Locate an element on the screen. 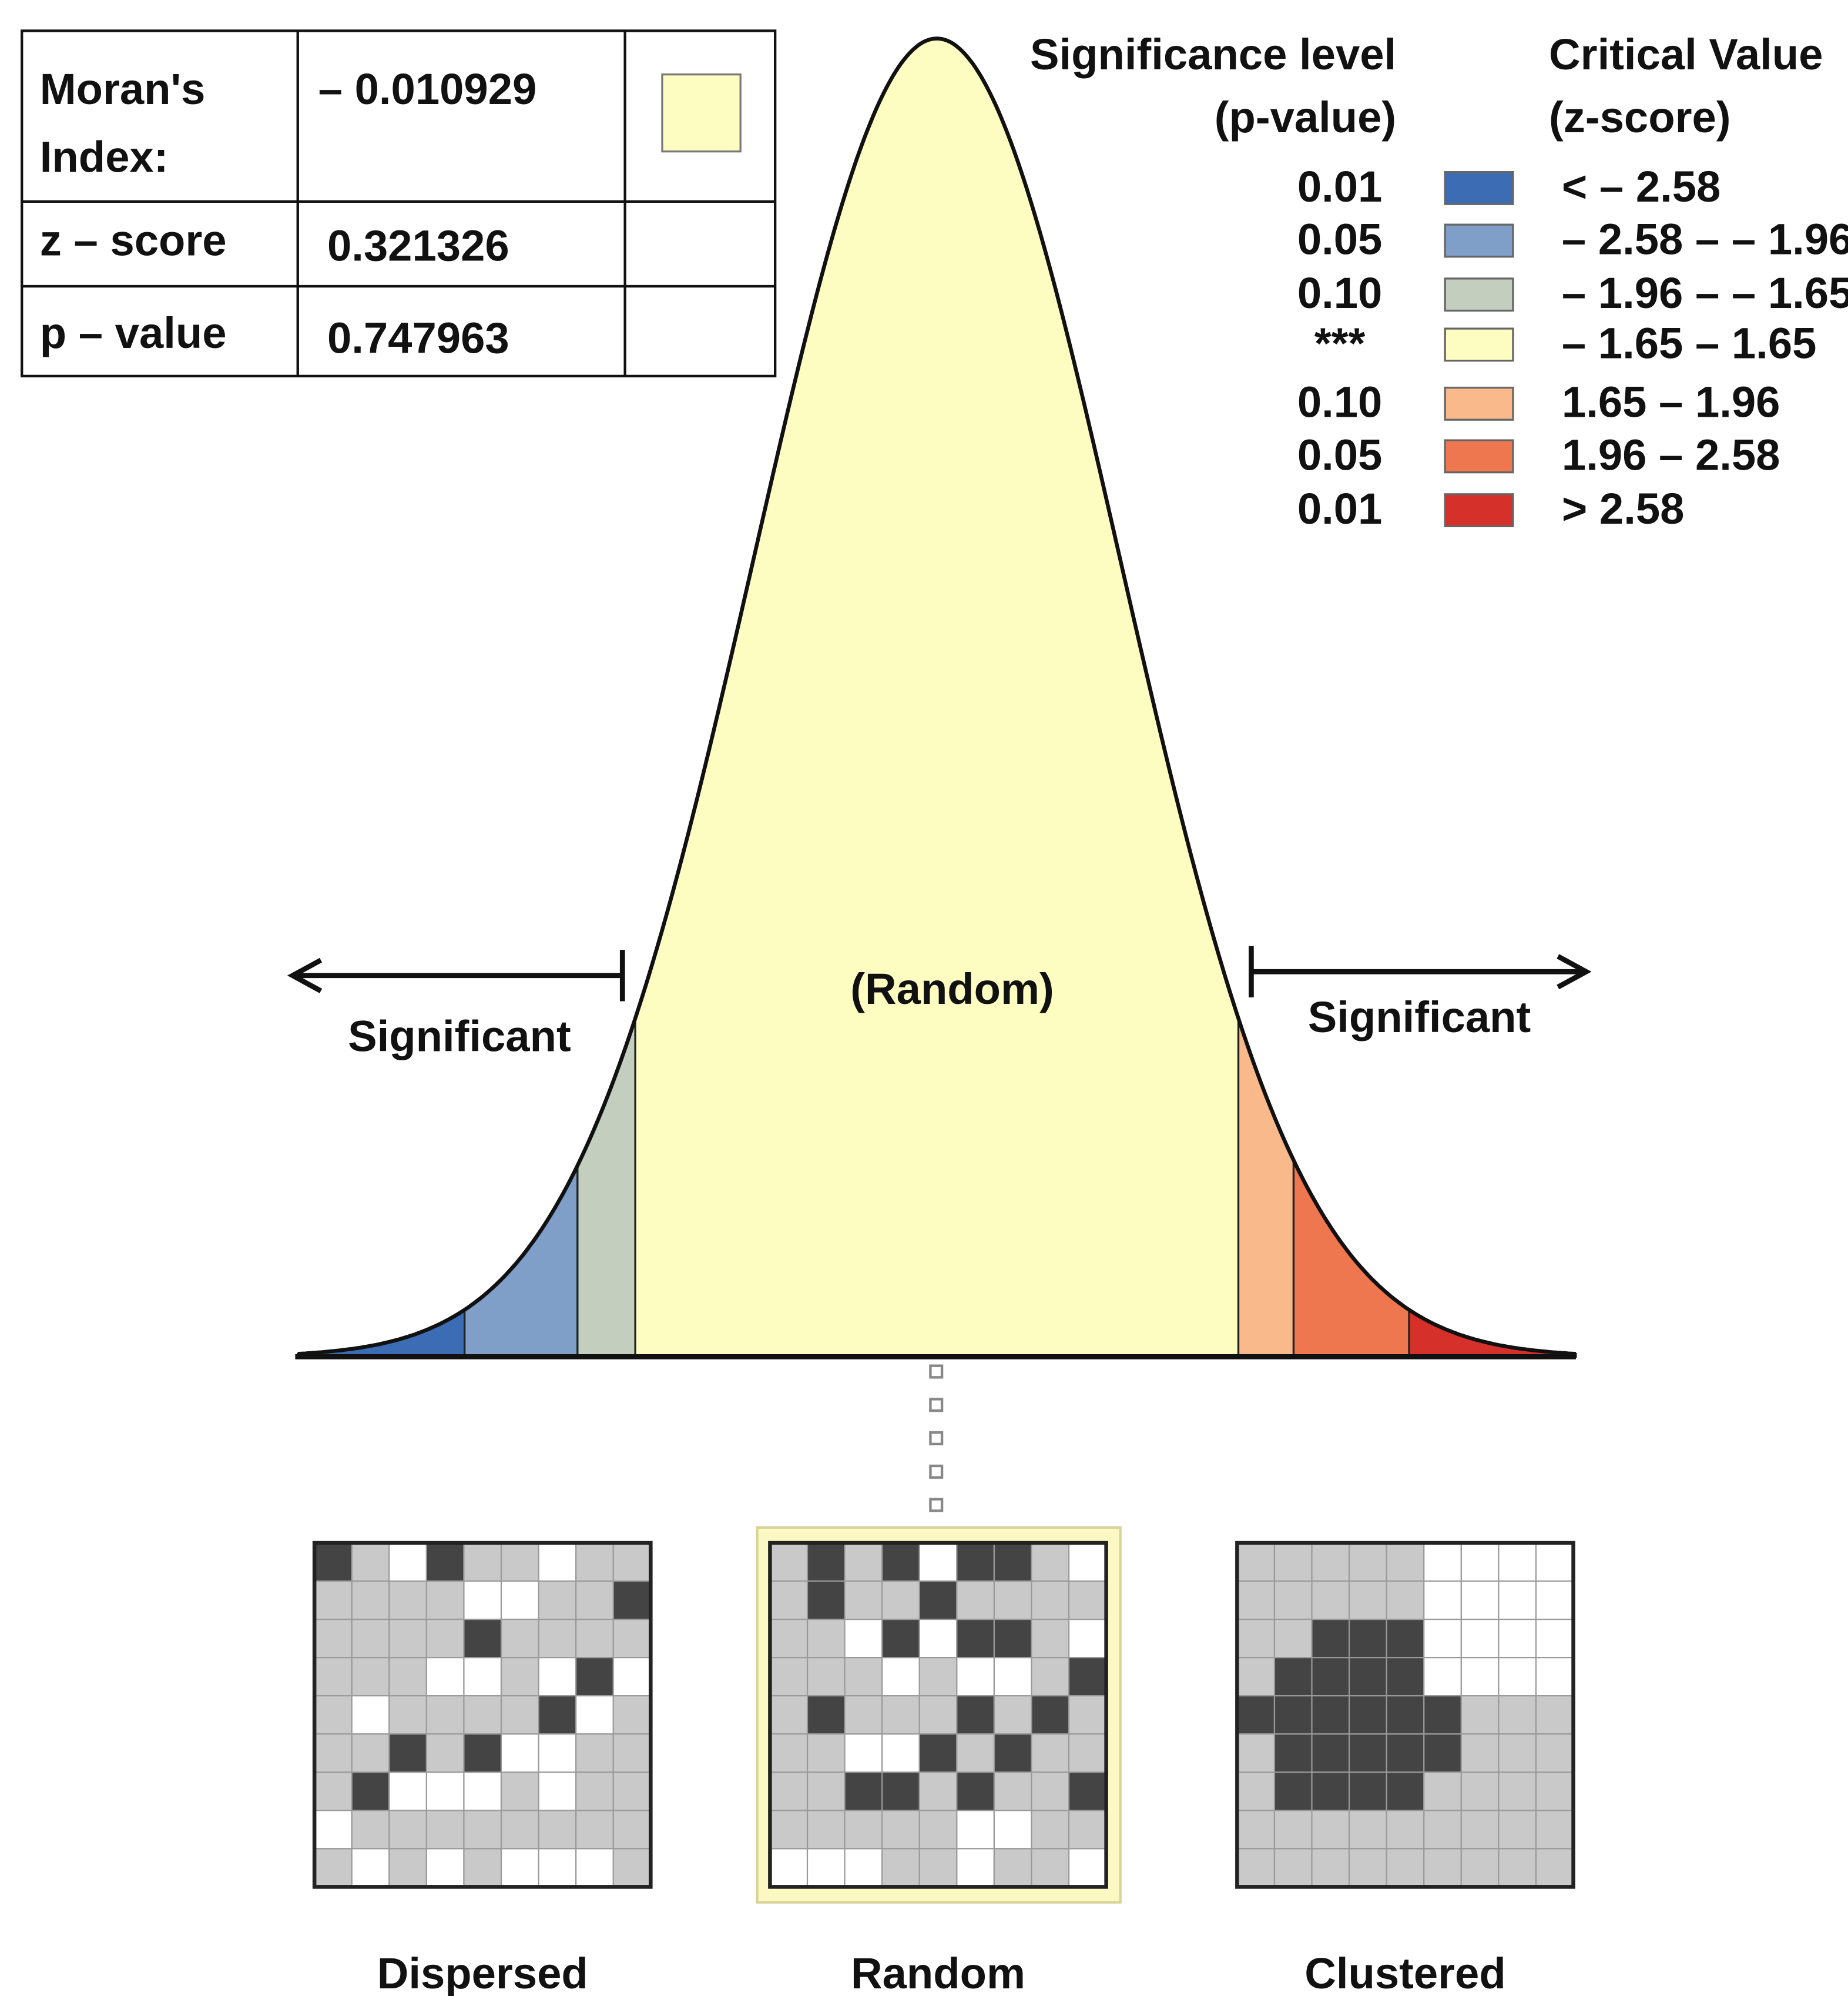  legend-range: – 1.96 – – 1.65 is located at coordinates (1705, 293).